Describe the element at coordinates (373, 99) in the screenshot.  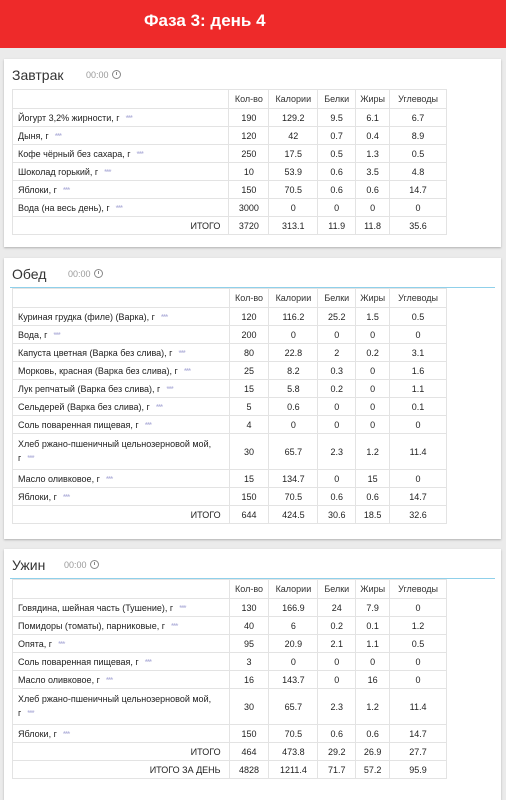
I see `fat-header: Жиры` at that location.